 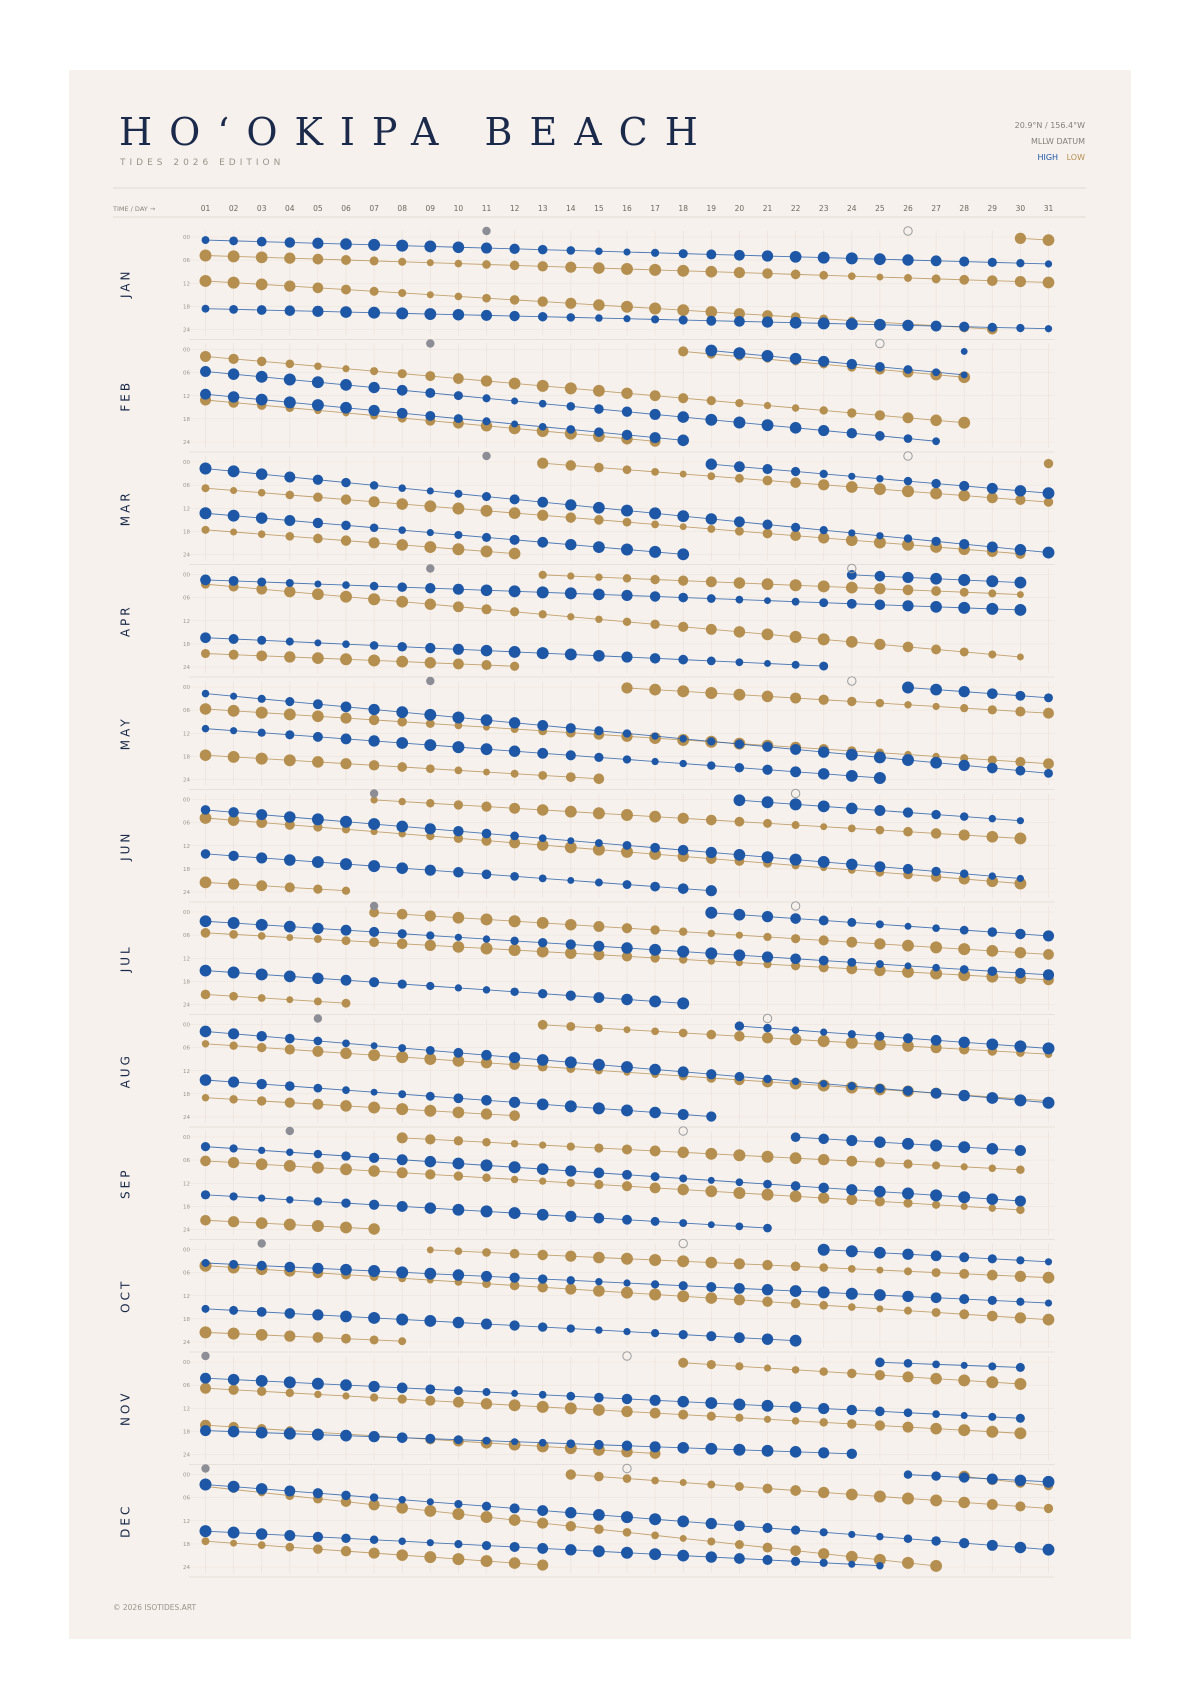 I want to click on hour-tick-label: 06, so click(x=186, y=824).